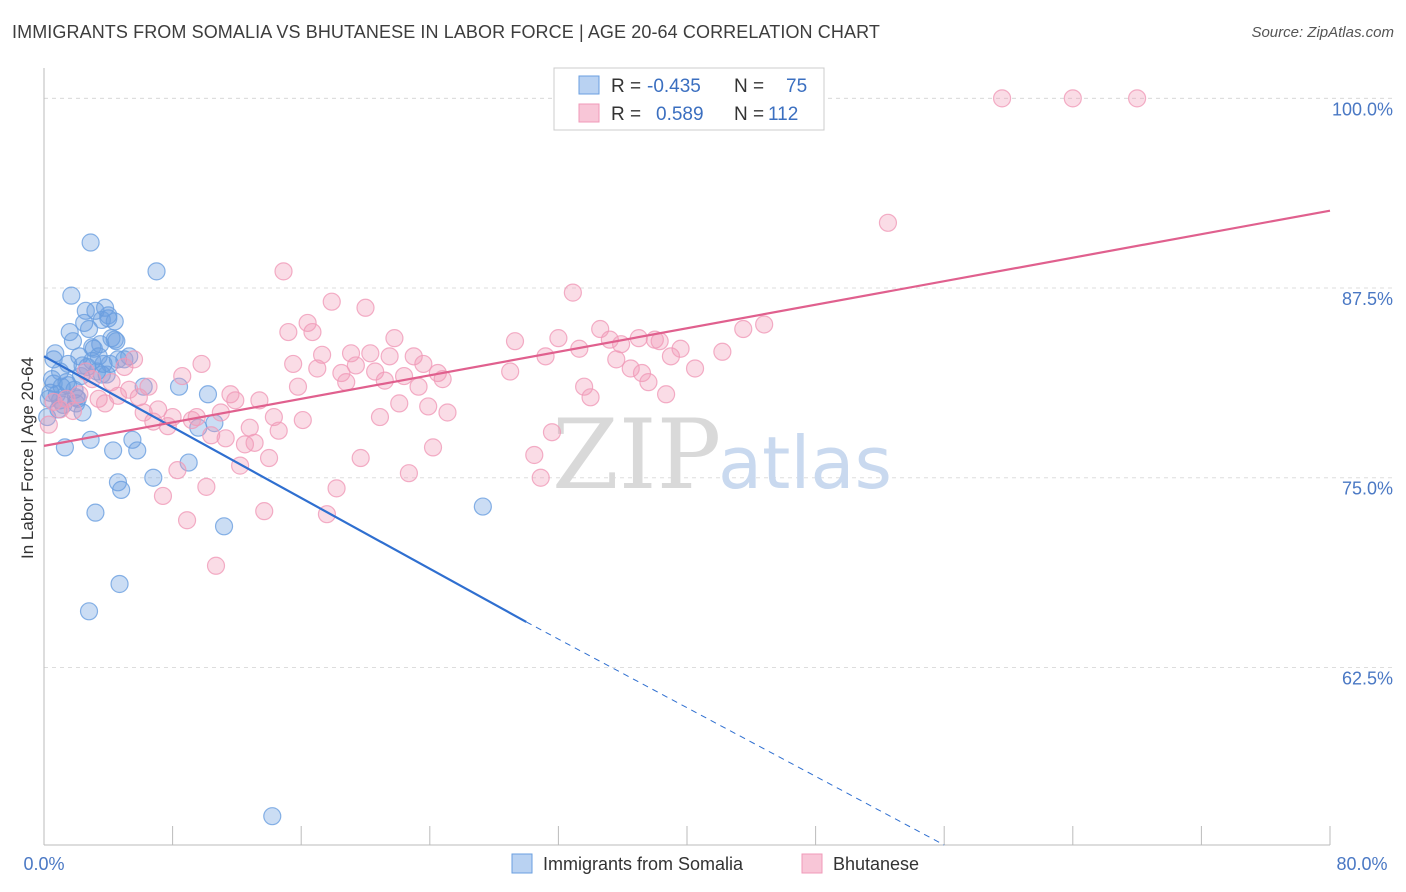  Describe the element at coordinates (674, 86) in the screenshot. I see `legend-r-value-somalia: -0.435` at that location.